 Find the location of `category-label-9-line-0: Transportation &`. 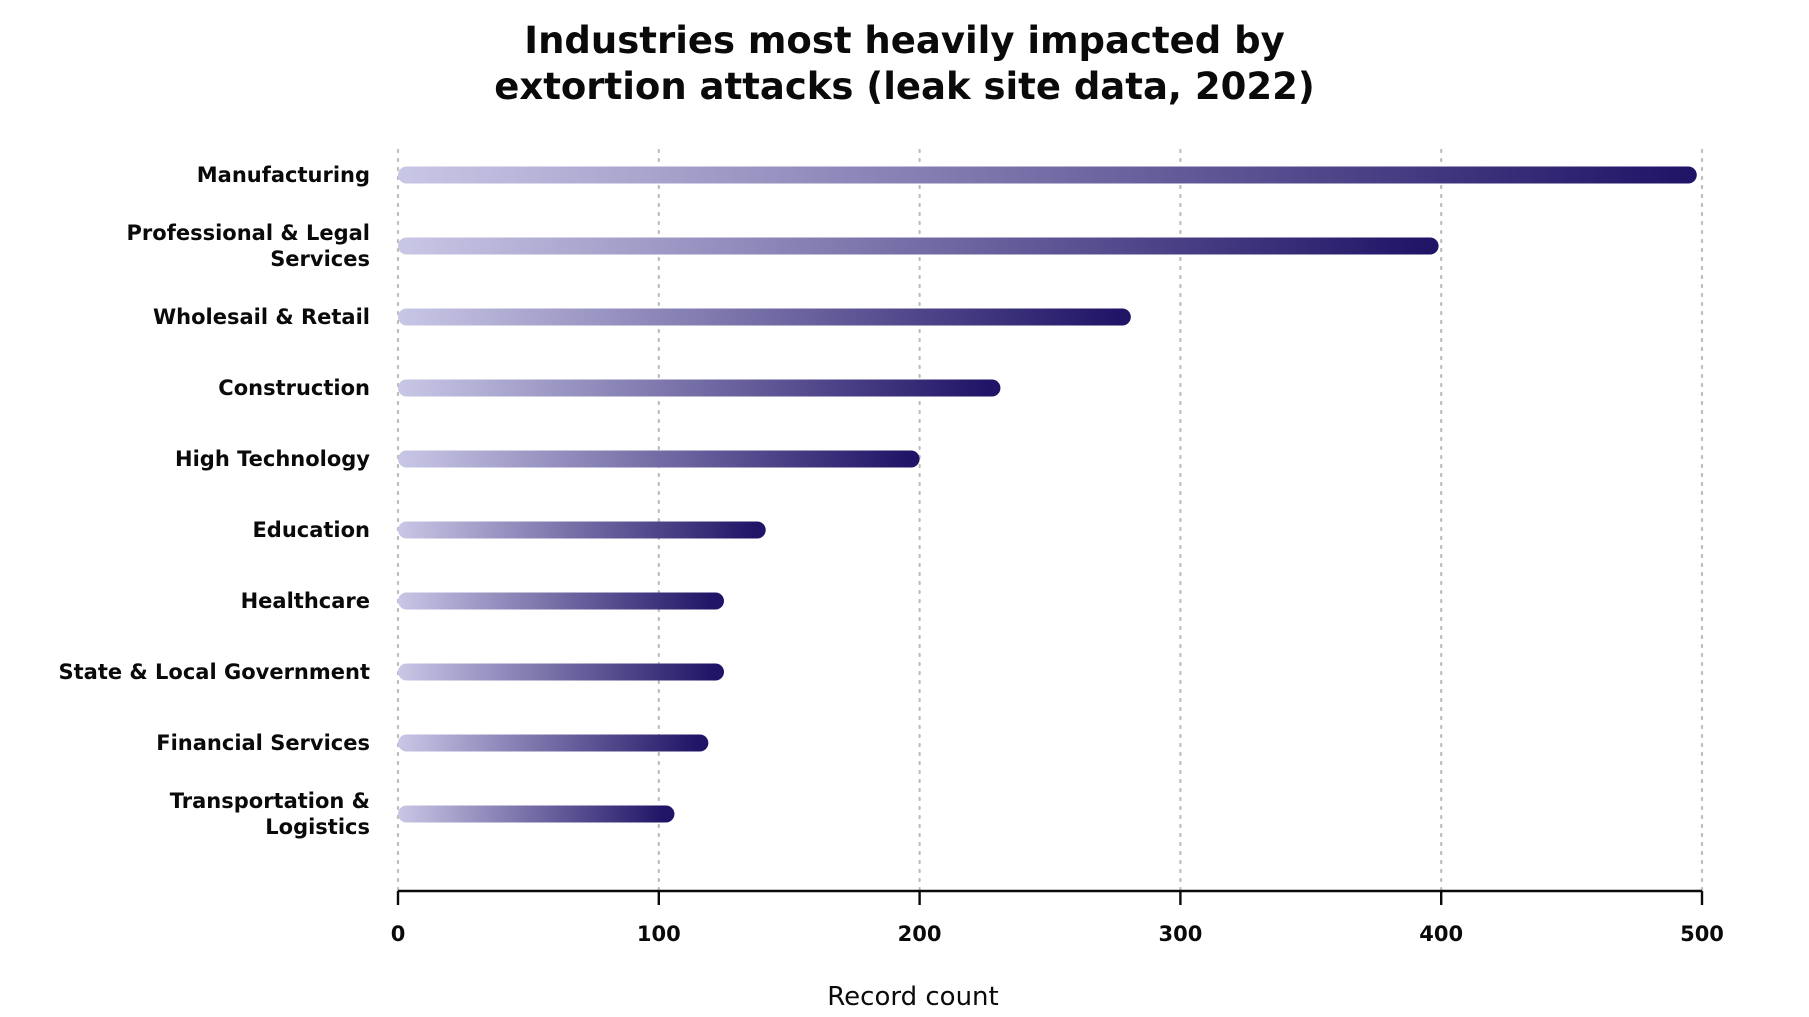

category-label-9-line-0: Transportation & is located at coordinates (270, 801).